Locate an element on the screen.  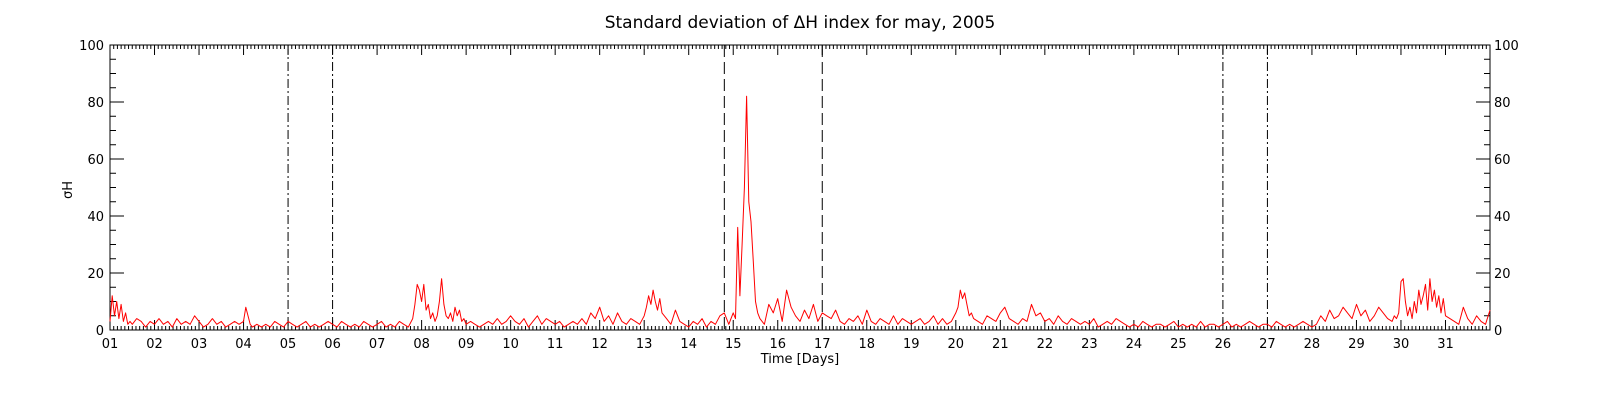
x-tick-label: 08 is located at coordinates (421, 344).